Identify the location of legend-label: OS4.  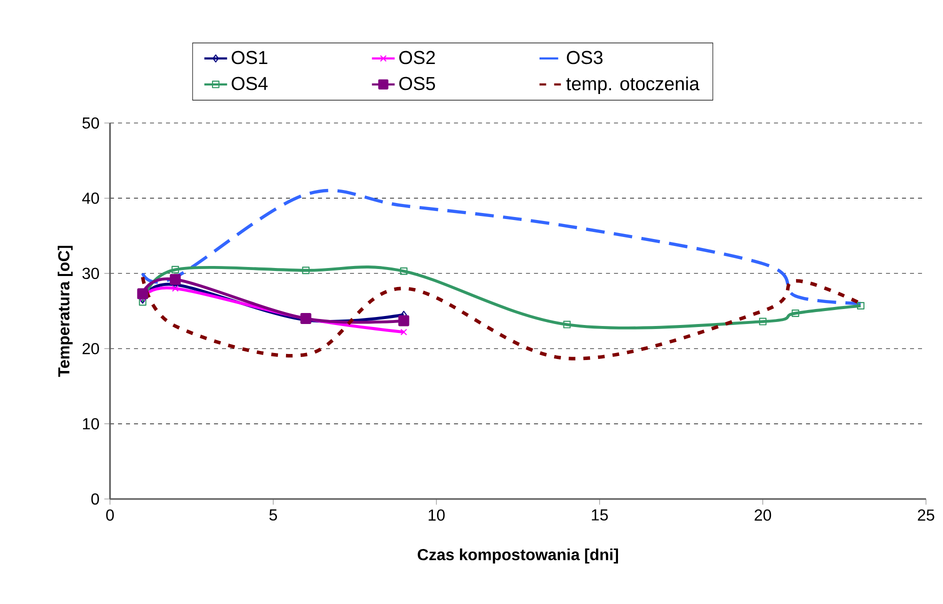
(250, 83).